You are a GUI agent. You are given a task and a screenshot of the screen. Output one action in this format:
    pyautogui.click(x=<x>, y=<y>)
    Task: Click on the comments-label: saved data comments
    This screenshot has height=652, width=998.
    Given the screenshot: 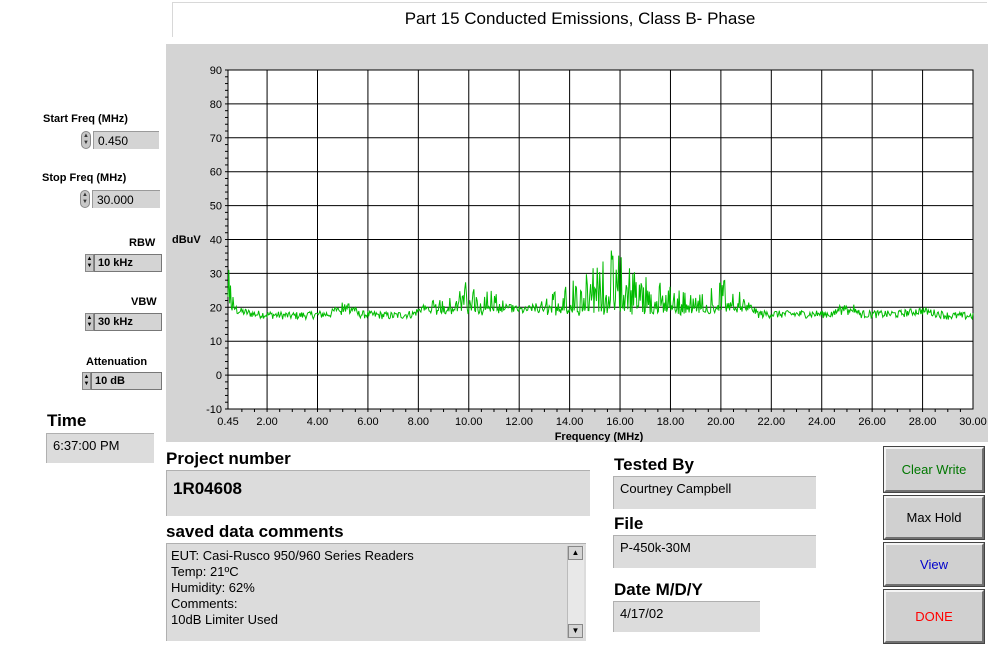 What is the action you would take?
    pyautogui.click(x=255, y=531)
    